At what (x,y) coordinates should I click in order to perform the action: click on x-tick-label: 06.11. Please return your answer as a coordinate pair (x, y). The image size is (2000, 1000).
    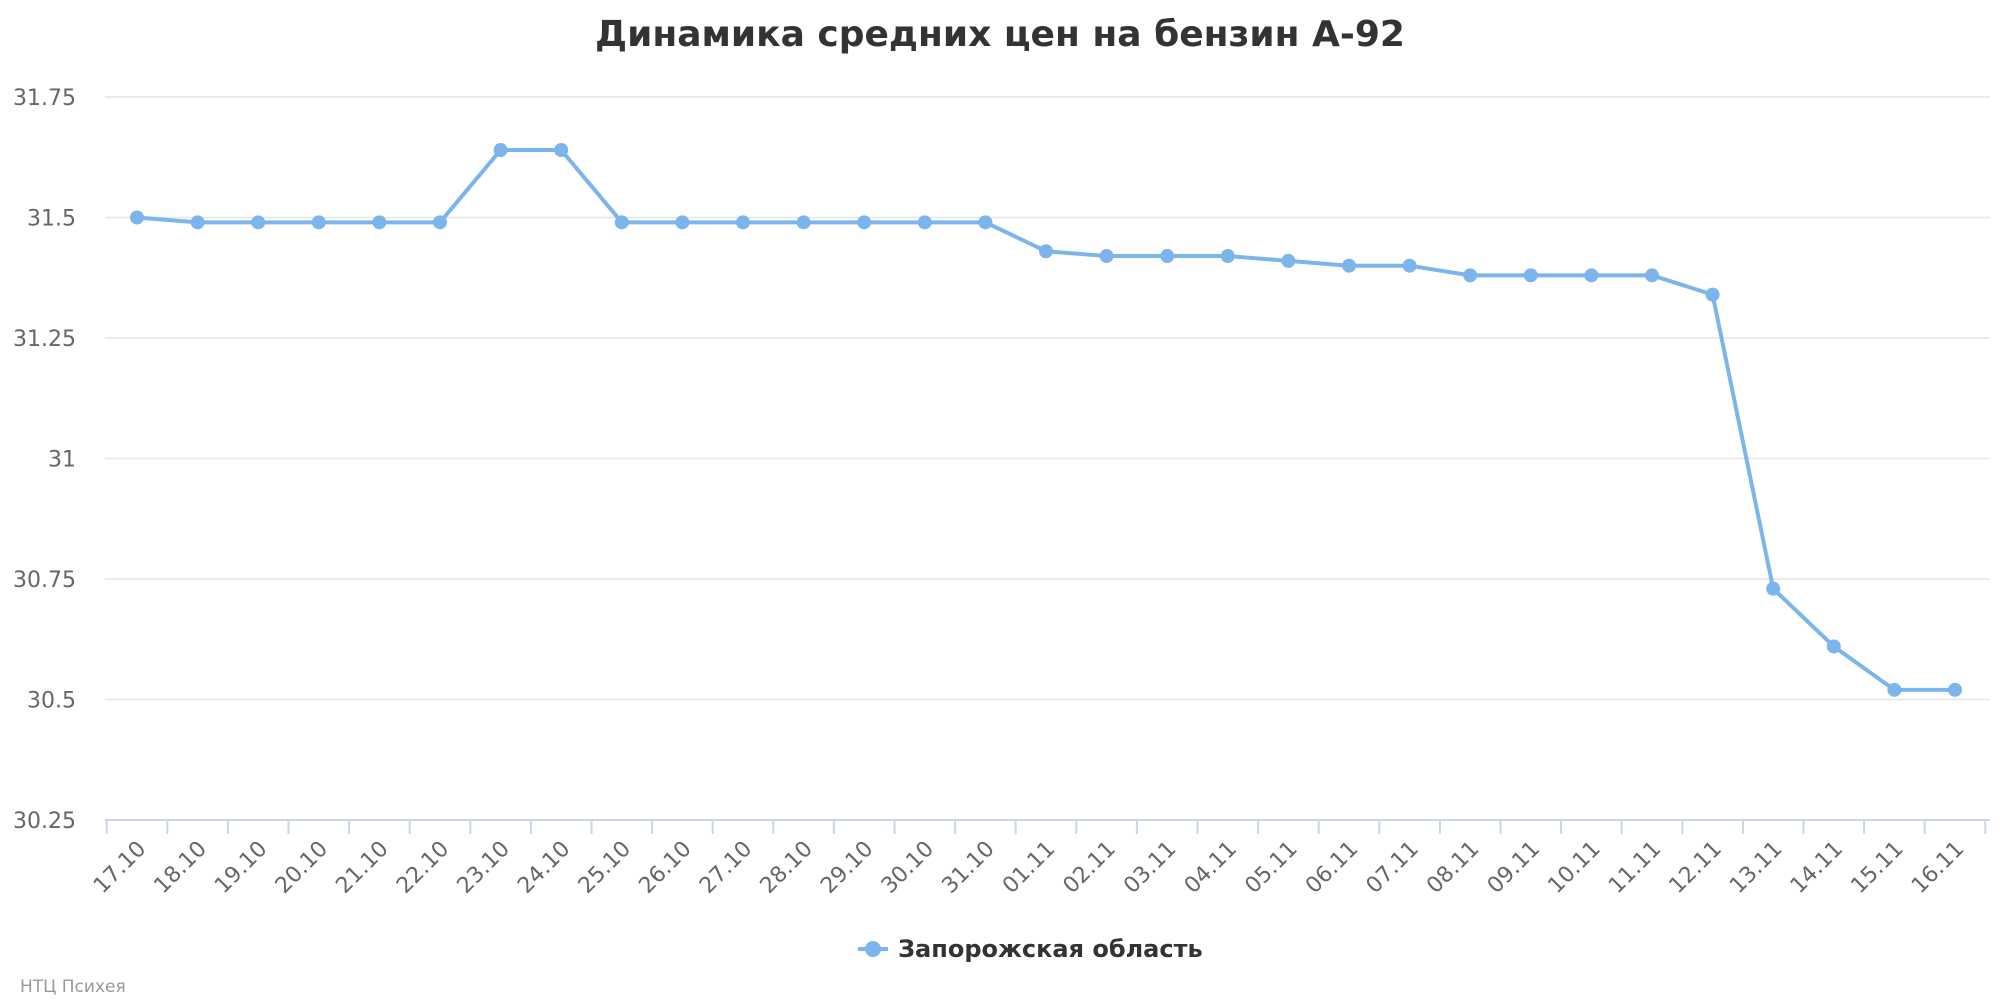
    Looking at the image, I should click on (1332, 868).